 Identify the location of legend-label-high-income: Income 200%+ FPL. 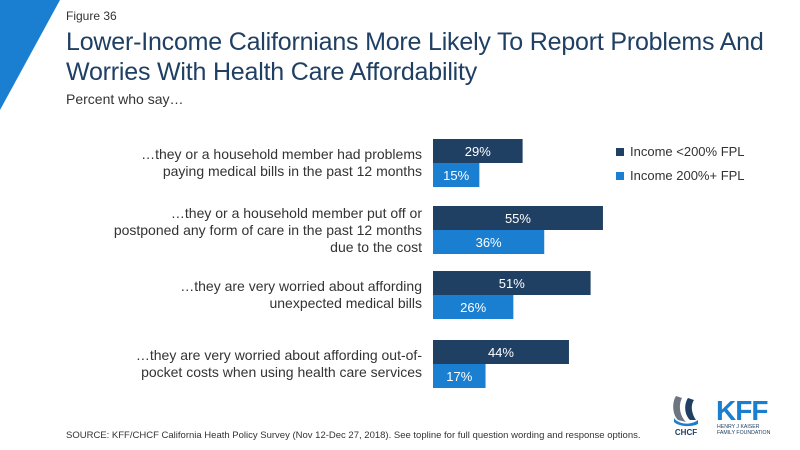
(687, 175).